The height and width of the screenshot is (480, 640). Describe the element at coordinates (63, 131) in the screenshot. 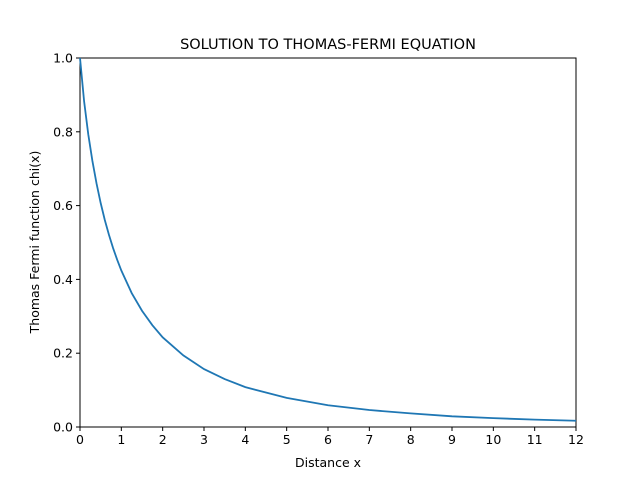

I see `y-tick-label: 0.8` at that location.